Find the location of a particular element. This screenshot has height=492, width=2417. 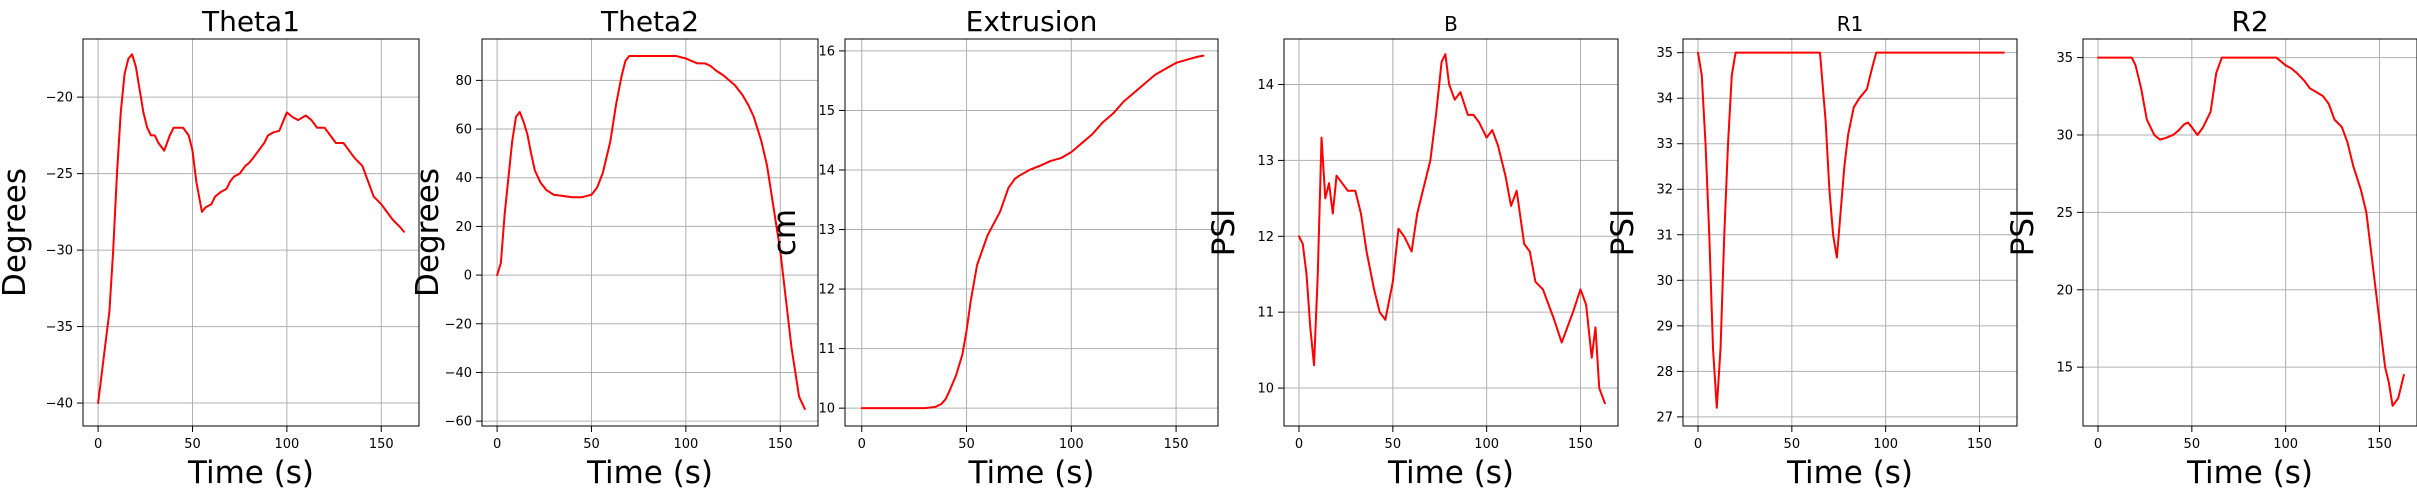

y-tick-label: 0 is located at coordinates (468, 276).